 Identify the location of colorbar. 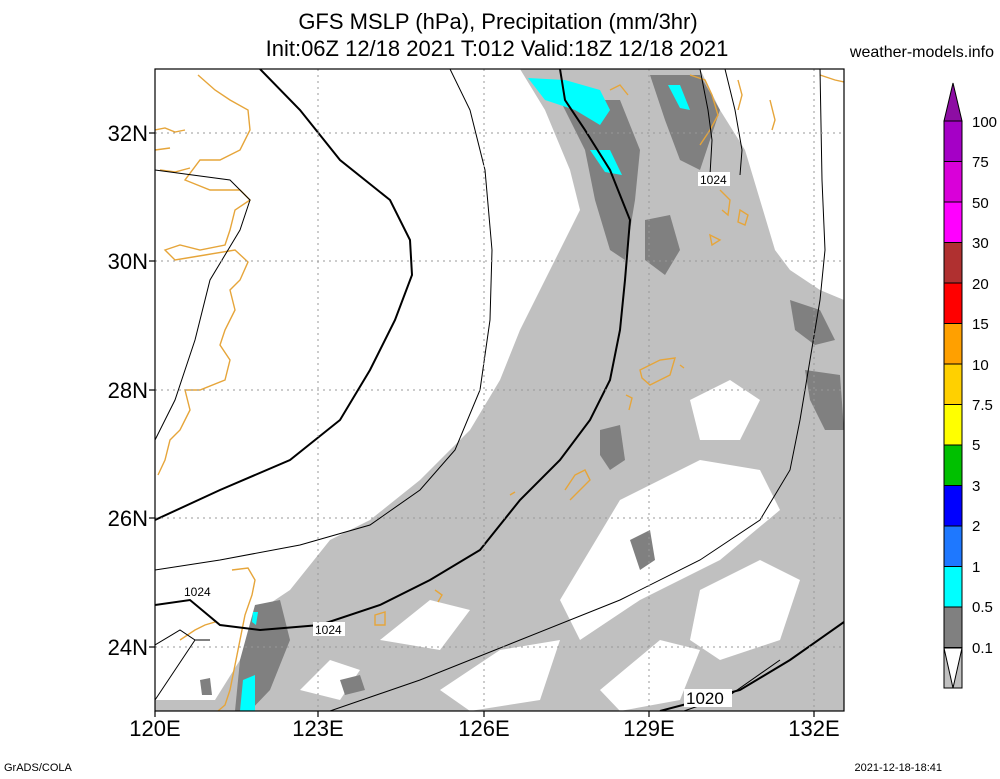
(953, 385).